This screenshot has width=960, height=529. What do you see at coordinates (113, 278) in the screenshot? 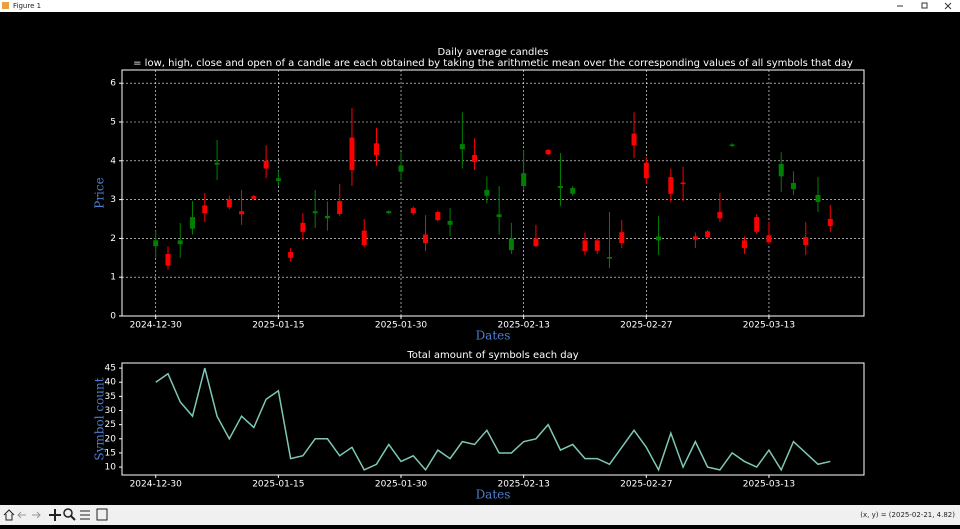
I see `y-tick-label: 1` at bounding box center [113, 278].